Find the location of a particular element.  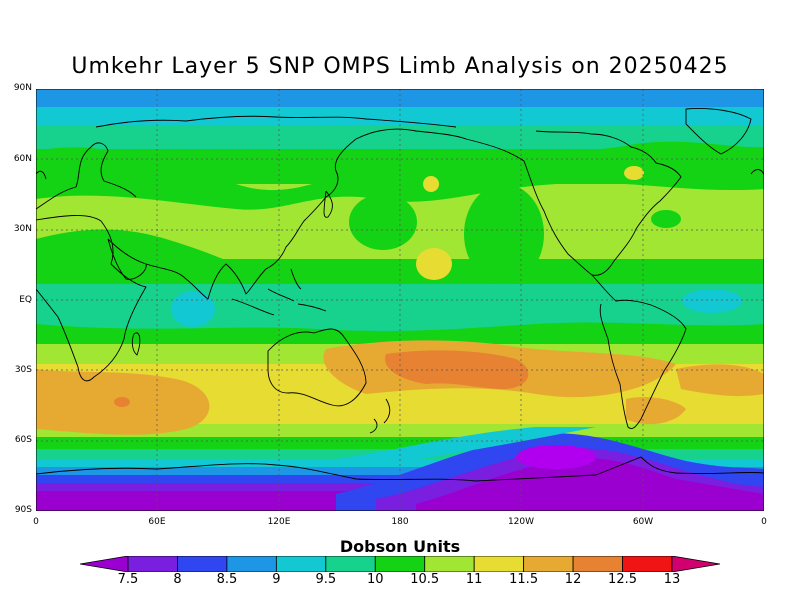

lon-label-180: 180 is located at coordinates (400, 522).